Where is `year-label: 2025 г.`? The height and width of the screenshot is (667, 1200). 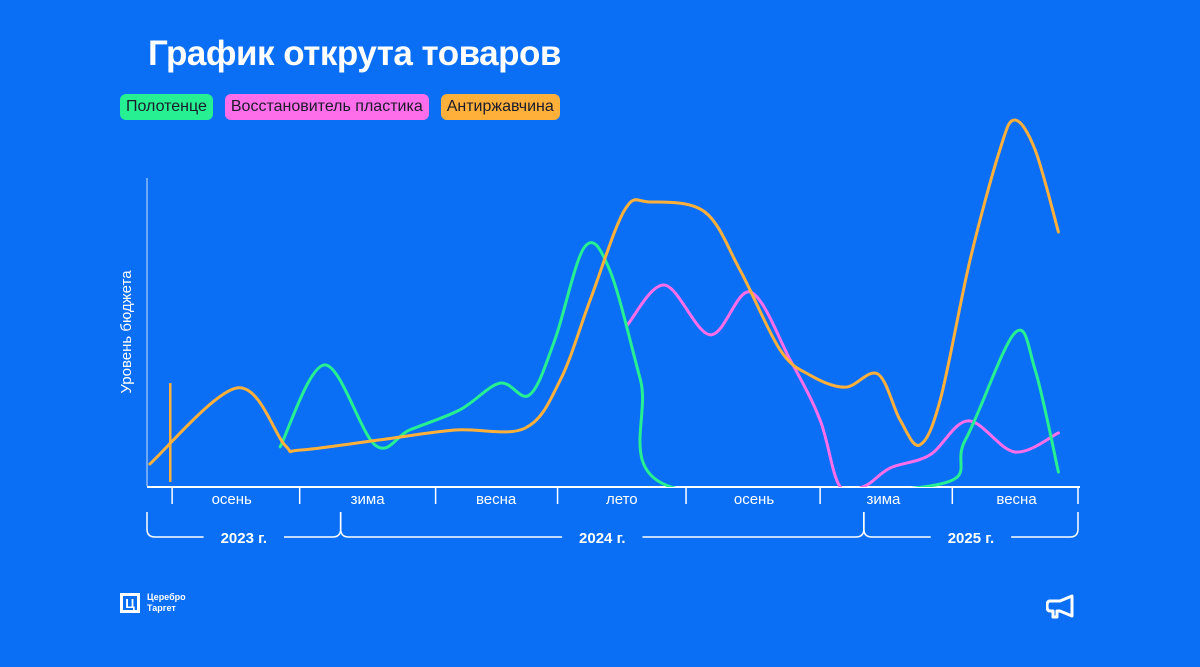
year-label: 2025 г. is located at coordinates (971, 538).